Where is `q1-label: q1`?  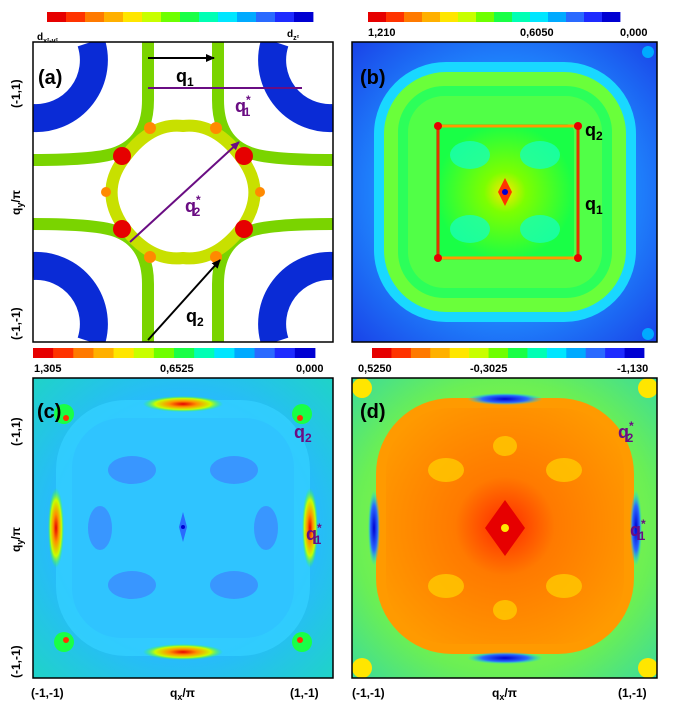
q1-label: q1 is located at coordinates (185, 77).